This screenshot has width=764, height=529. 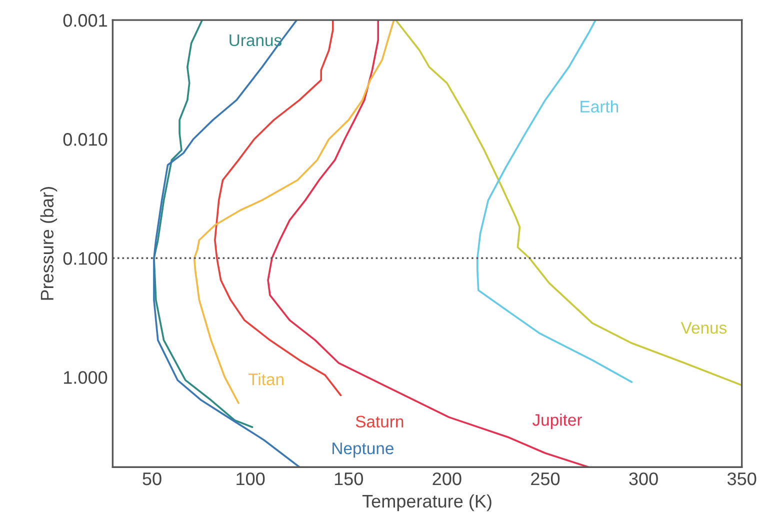 What do you see at coordinates (599, 106) in the screenshot?
I see `series-label: Earth` at bounding box center [599, 106].